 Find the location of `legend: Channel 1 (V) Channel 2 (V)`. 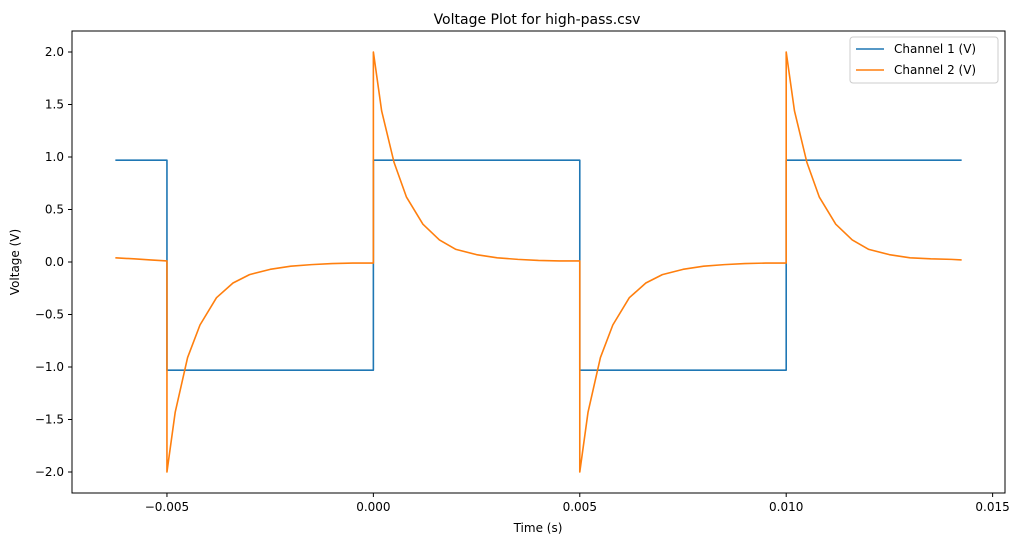

legend: Channel 1 (V) Channel 2 (V) is located at coordinates (924, 60).